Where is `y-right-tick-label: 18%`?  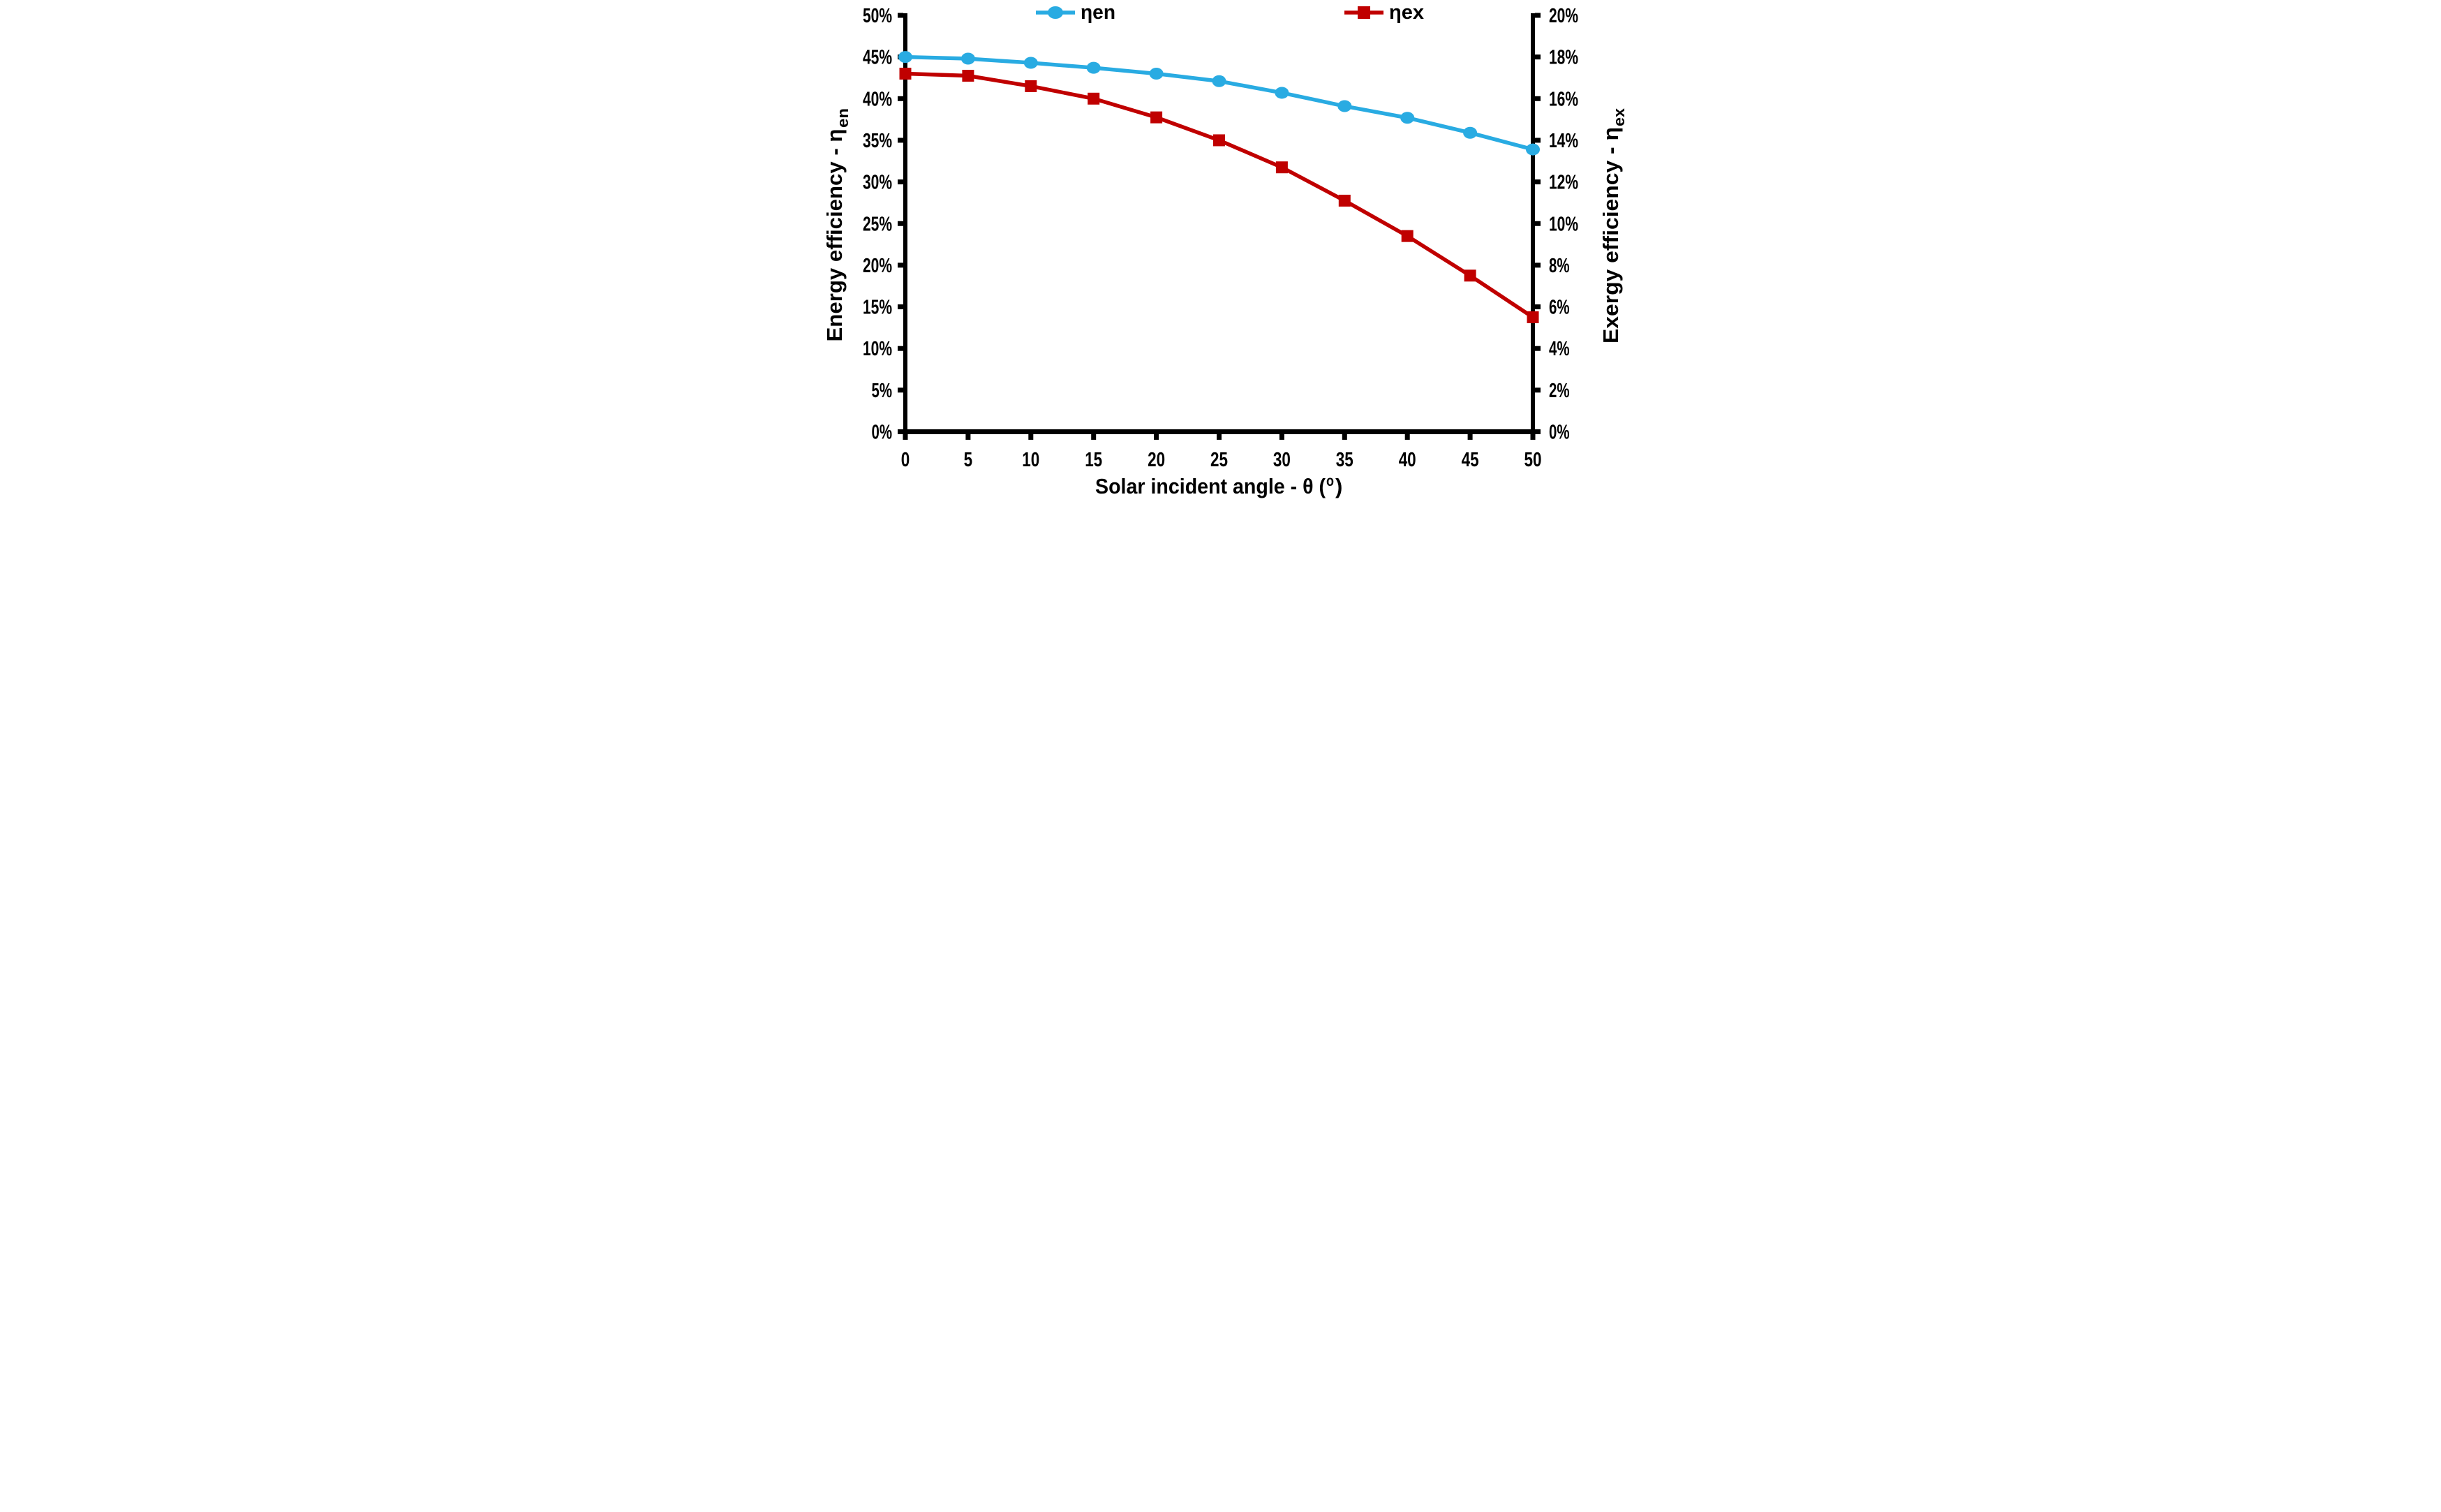
y-right-tick-label: 18% is located at coordinates (1563, 58).